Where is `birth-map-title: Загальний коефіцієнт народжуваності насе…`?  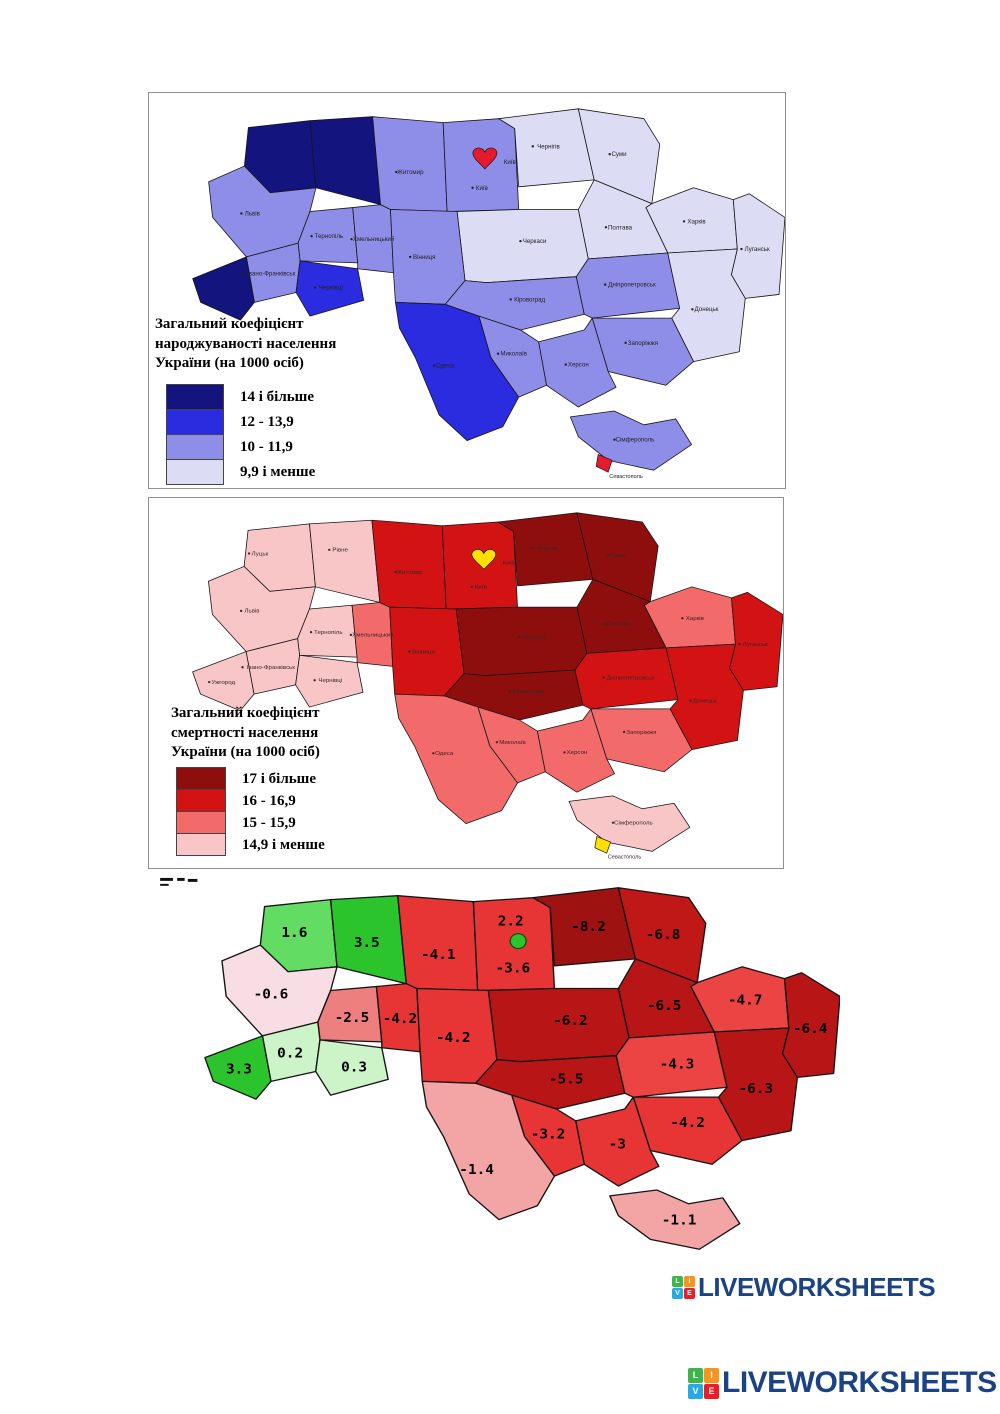
birth-map-title: Загальний коефіцієнт народжуваності насе… is located at coordinates (246, 343).